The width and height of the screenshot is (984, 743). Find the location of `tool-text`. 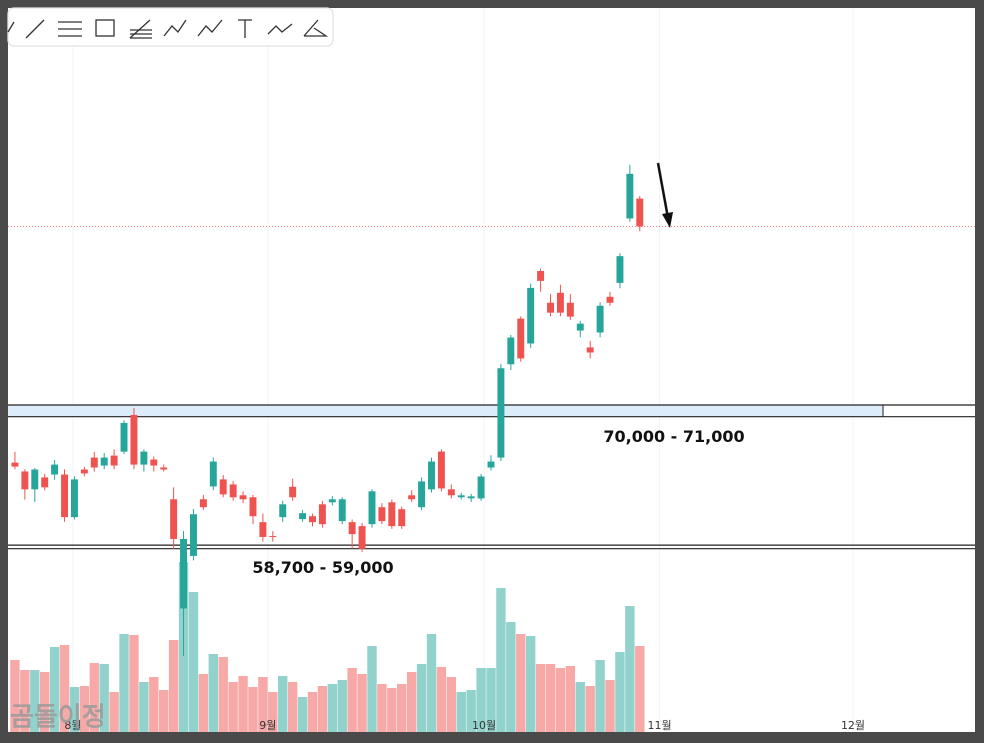

tool-text is located at coordinates (245, 28).